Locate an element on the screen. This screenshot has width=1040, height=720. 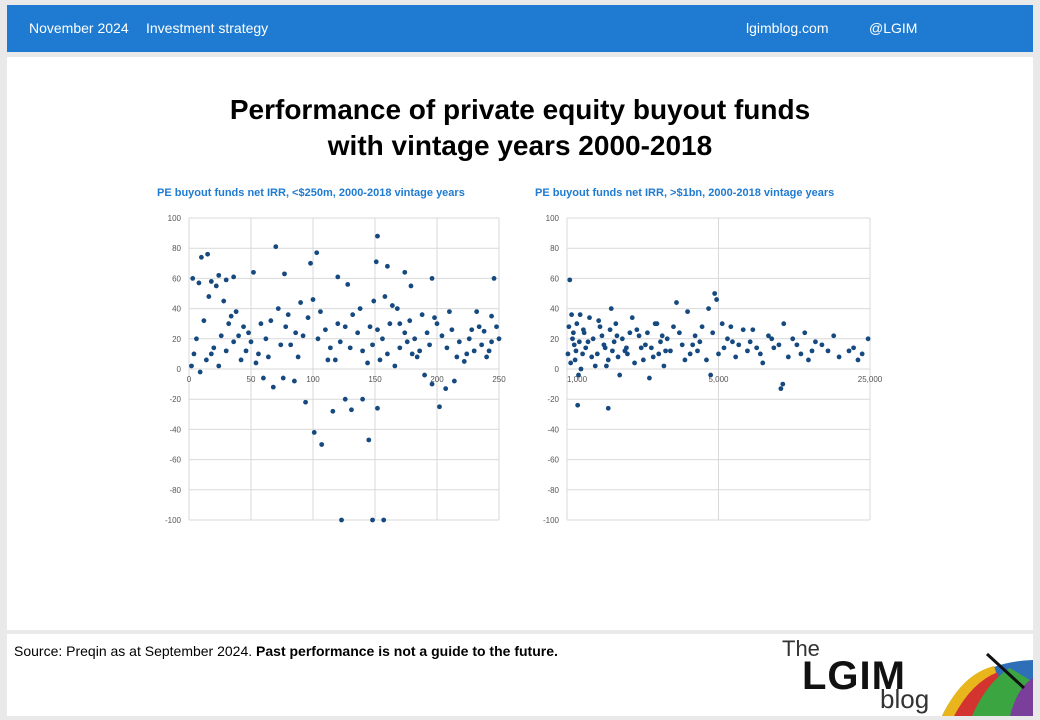
source-text: Source: Preqin as at September 2024. is located at coordinates (133, 651).